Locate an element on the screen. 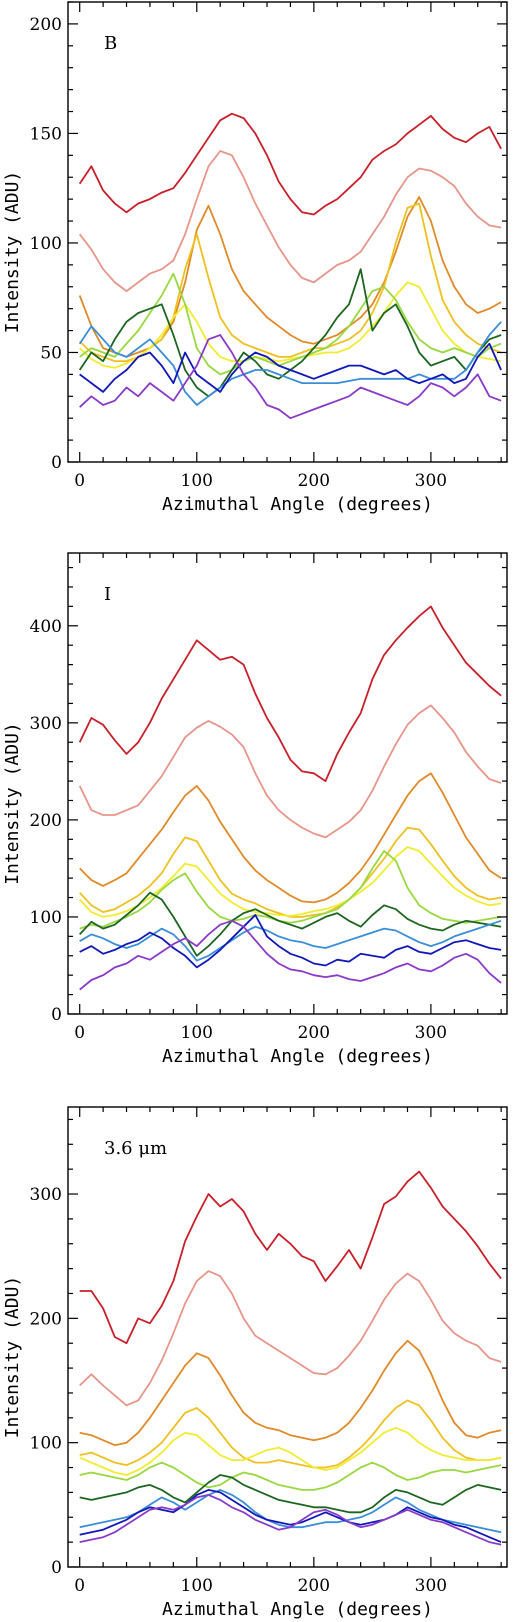 The width and height of the screenshot is (520, 1622). panel-label: B is located at coordinates (110, 43).